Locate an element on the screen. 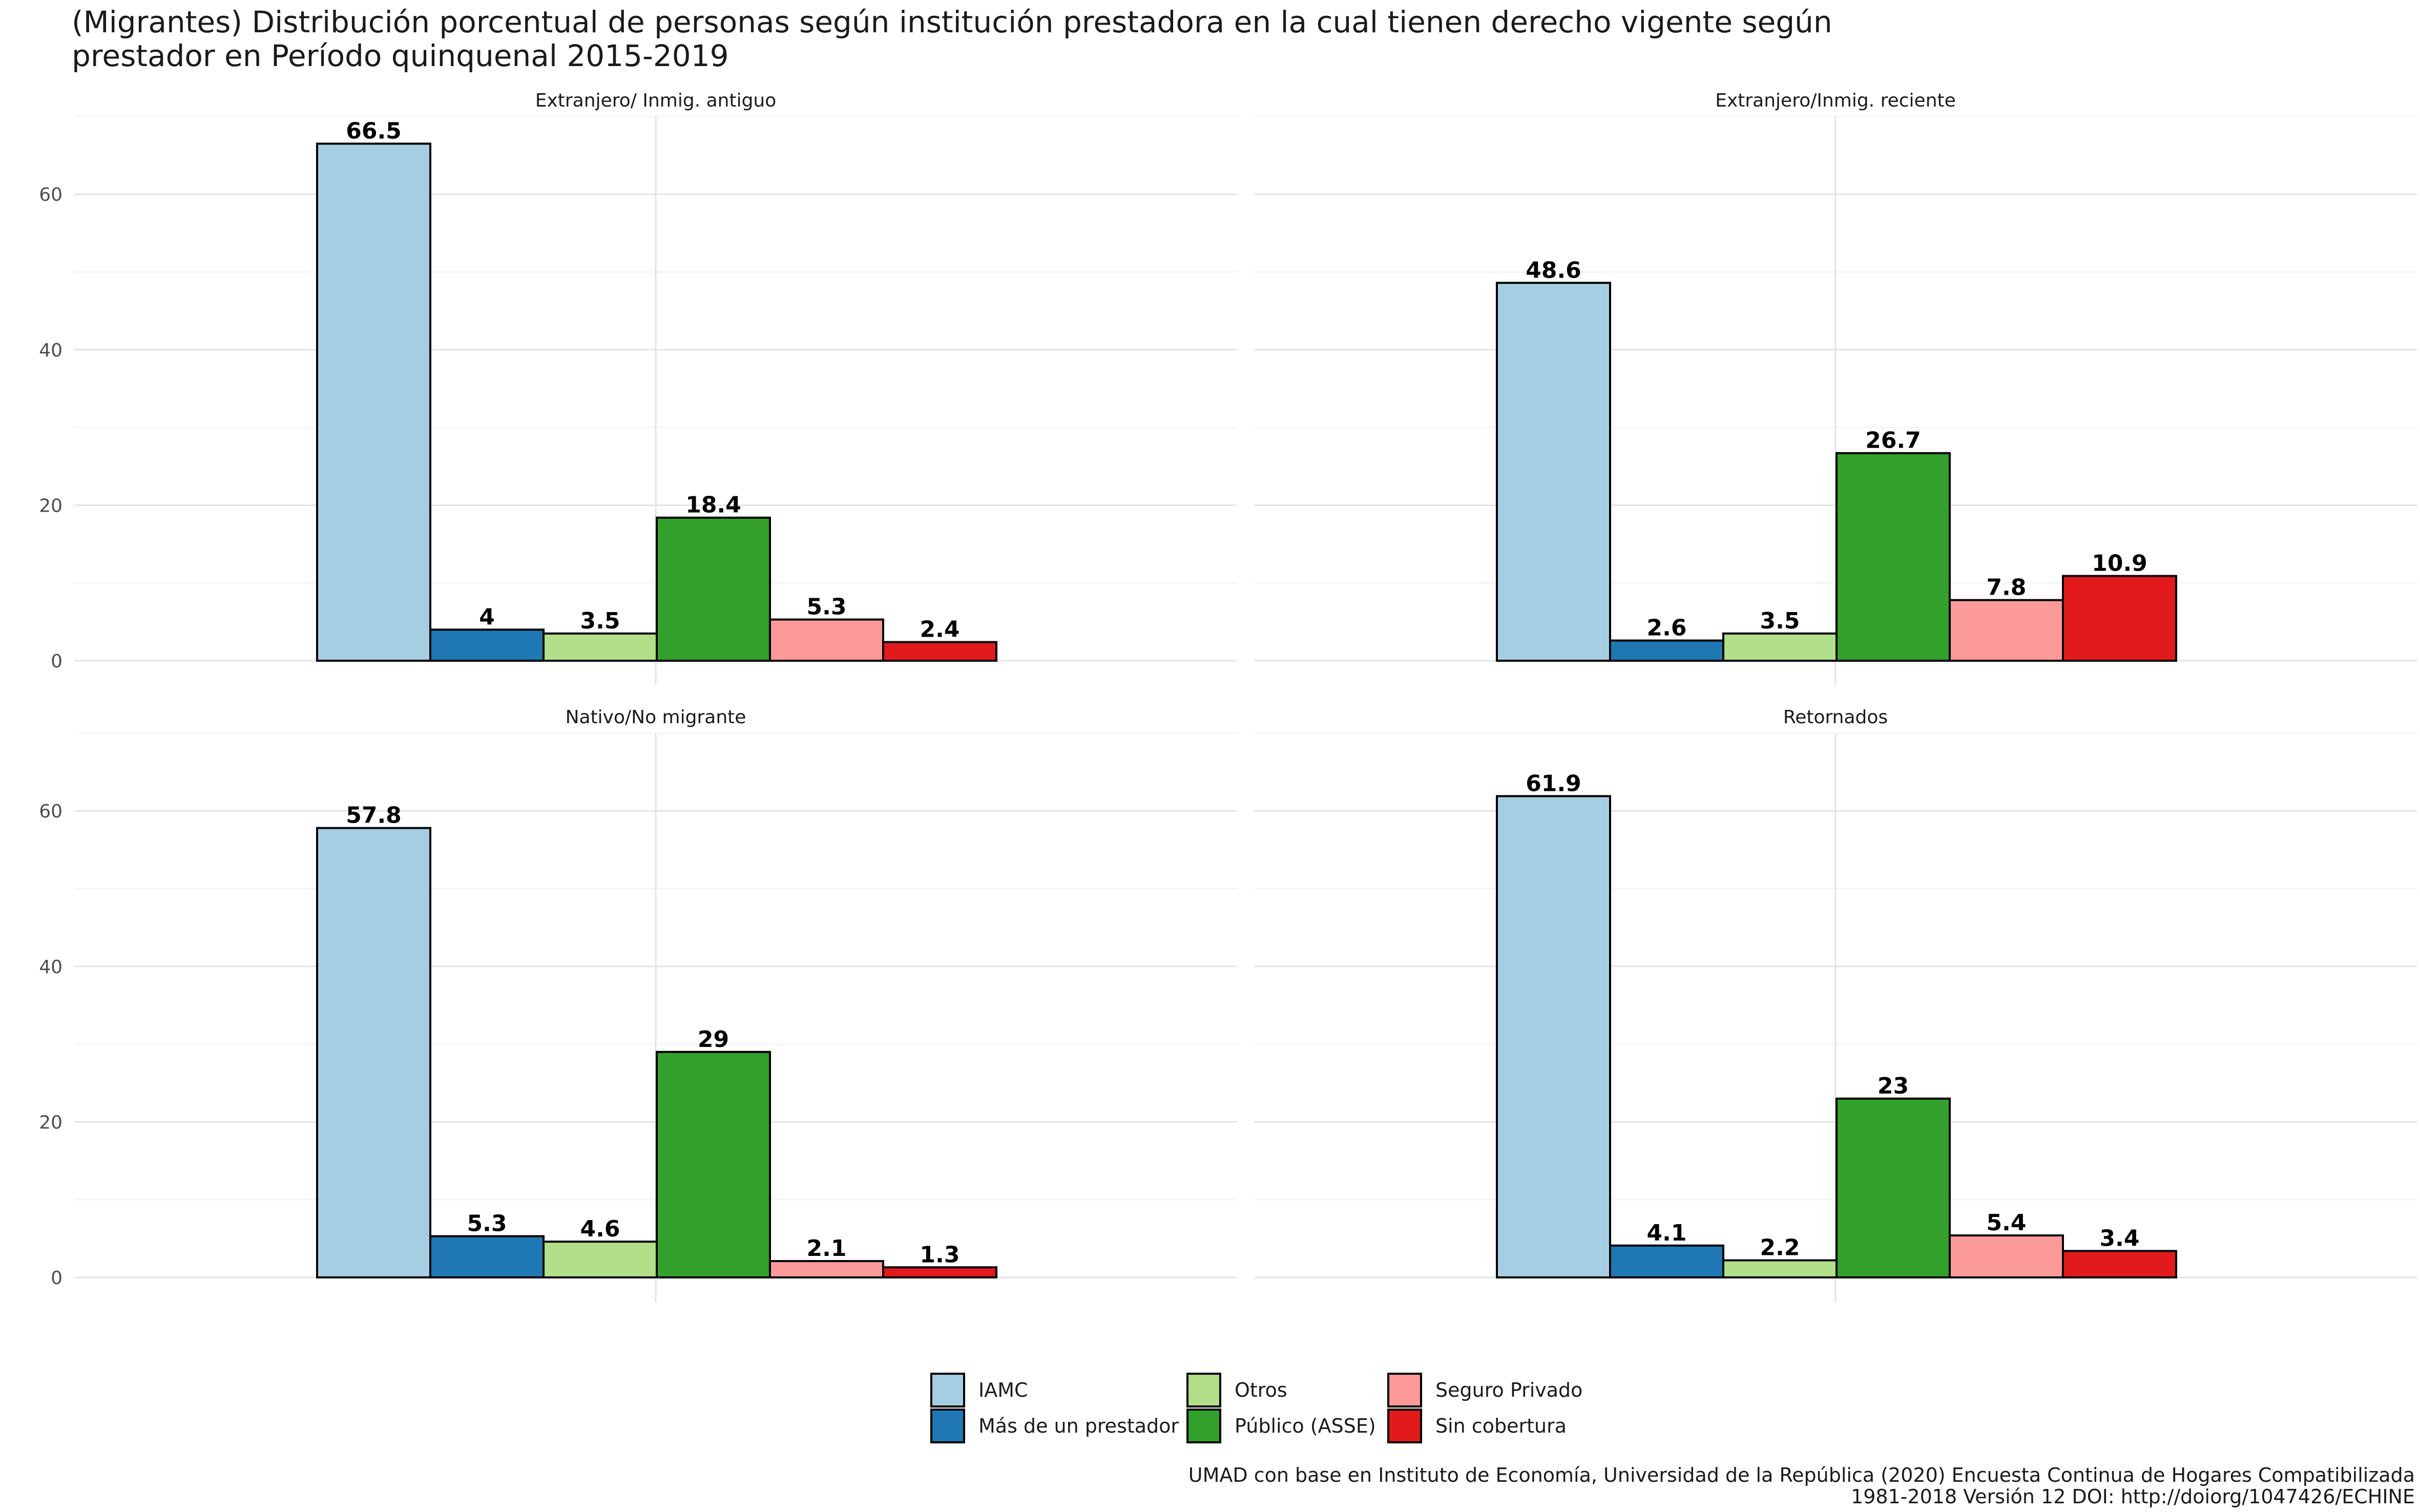 The image size is (2420, 1512). bar-value-label: 2.6 is located at coordinates (1667, 628).